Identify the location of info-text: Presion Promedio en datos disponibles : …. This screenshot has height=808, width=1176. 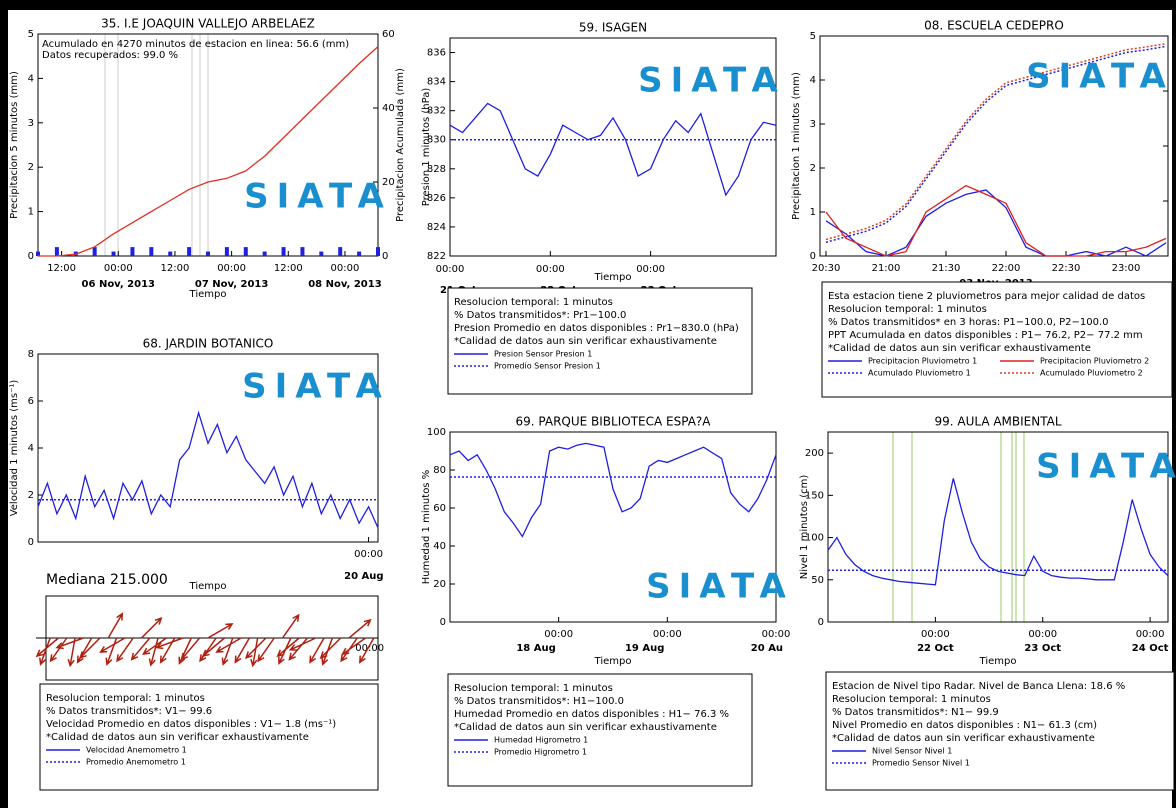
(596, 328).